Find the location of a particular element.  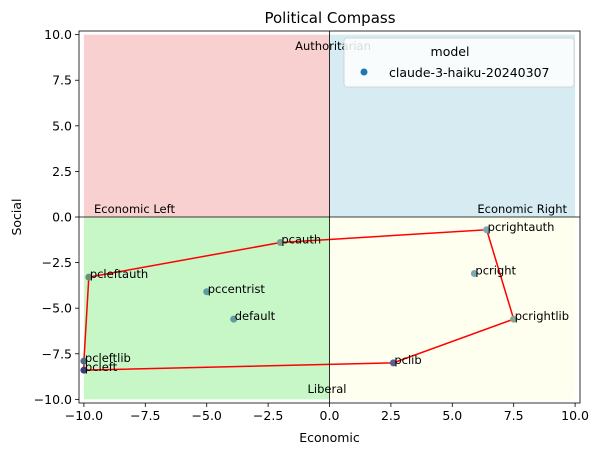

legend-box is located at coordinates (459, 62).